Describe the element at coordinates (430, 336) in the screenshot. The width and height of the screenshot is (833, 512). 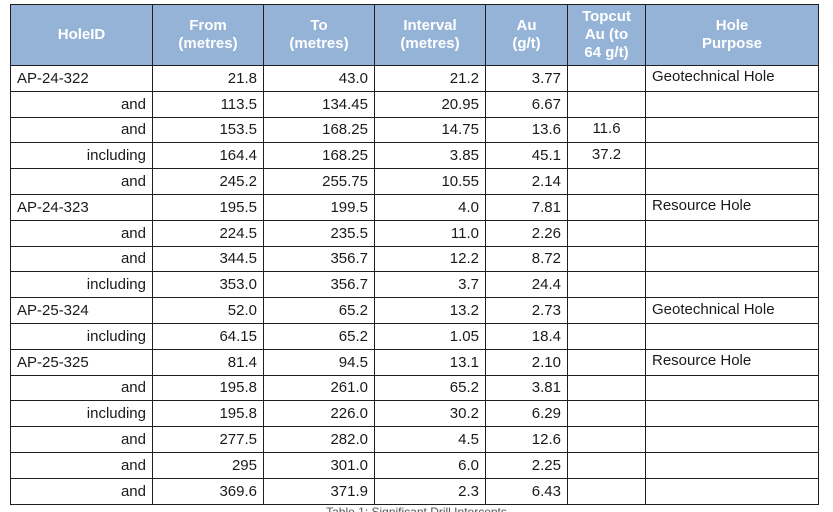
I see `interval-cell: 1.05` at that location.